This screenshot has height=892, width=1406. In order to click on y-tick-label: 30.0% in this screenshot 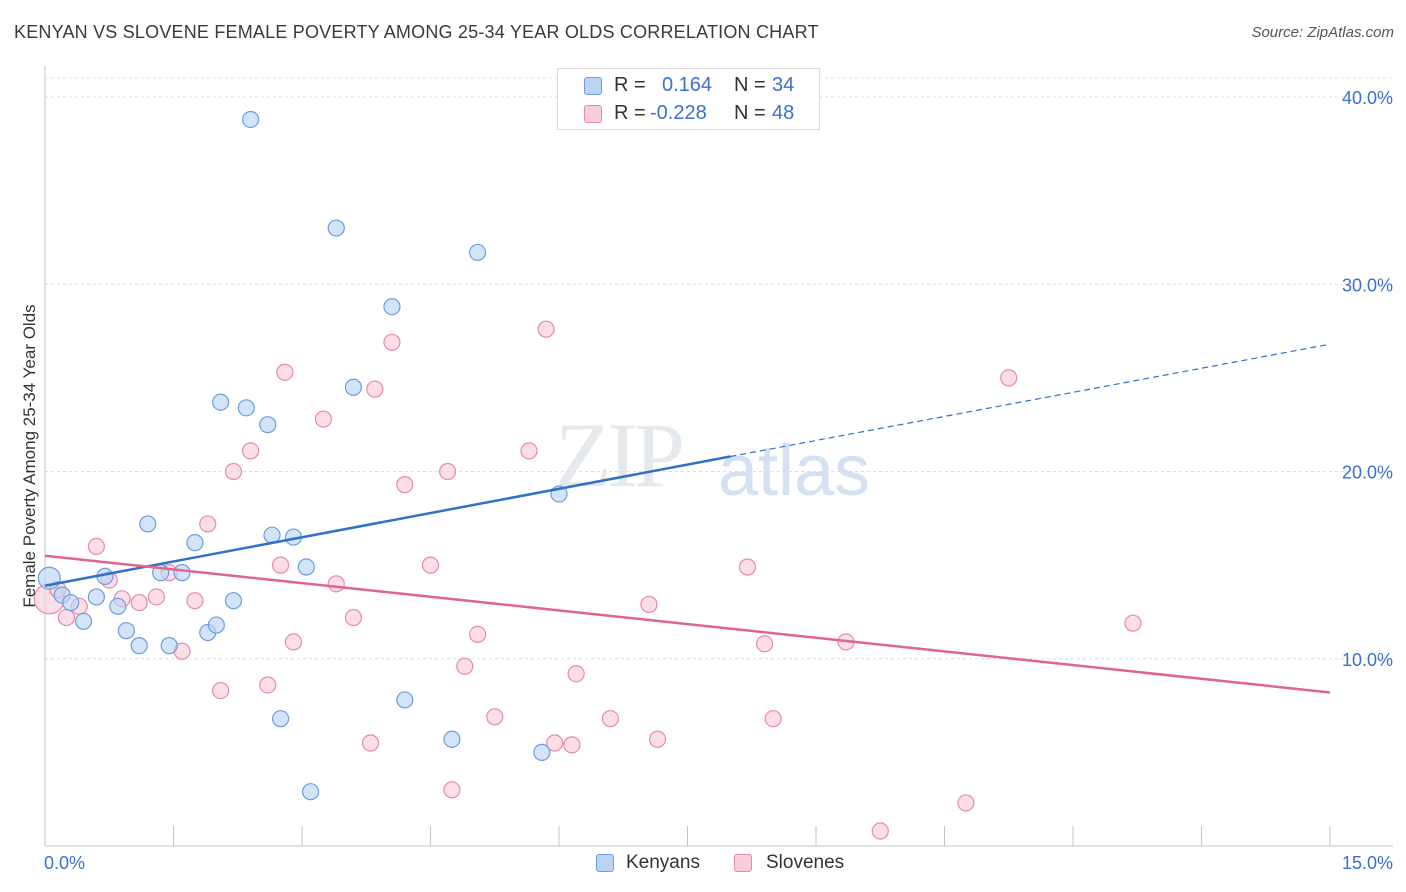, I will do `click(1367, 285)`.